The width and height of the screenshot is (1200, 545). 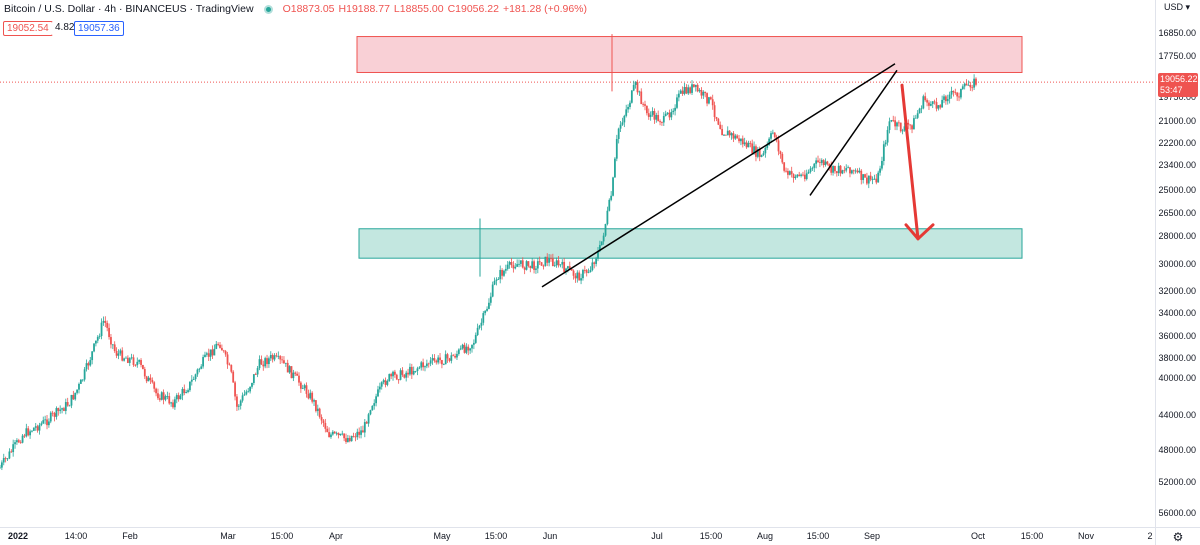 What do you see at coordinates (1177, 415) in the screenshot?
I see `price-tick-label: 44000.00` at bounding box center [1177, 415].